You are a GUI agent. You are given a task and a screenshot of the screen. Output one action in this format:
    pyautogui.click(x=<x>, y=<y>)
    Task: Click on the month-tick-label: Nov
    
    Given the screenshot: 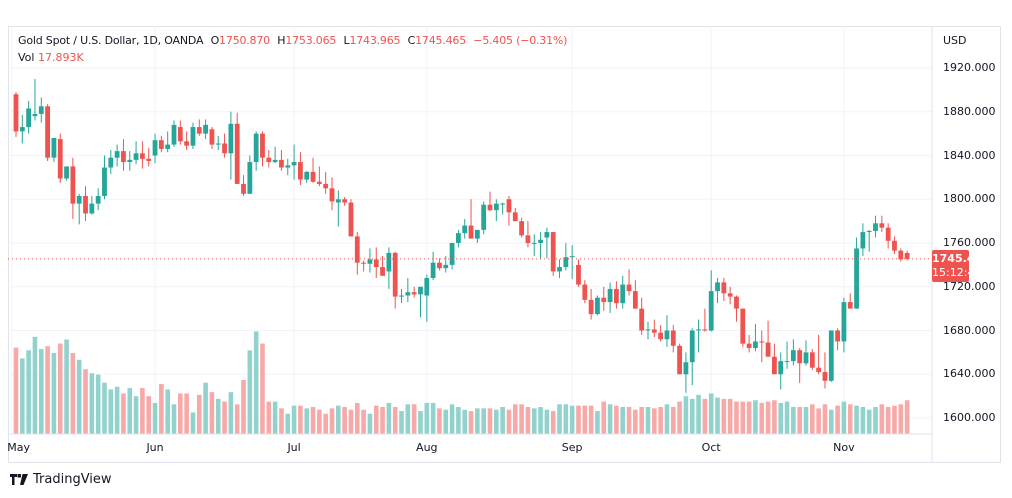 What is the action you would take?
    pyautogui.click(x=844, y=447)
    